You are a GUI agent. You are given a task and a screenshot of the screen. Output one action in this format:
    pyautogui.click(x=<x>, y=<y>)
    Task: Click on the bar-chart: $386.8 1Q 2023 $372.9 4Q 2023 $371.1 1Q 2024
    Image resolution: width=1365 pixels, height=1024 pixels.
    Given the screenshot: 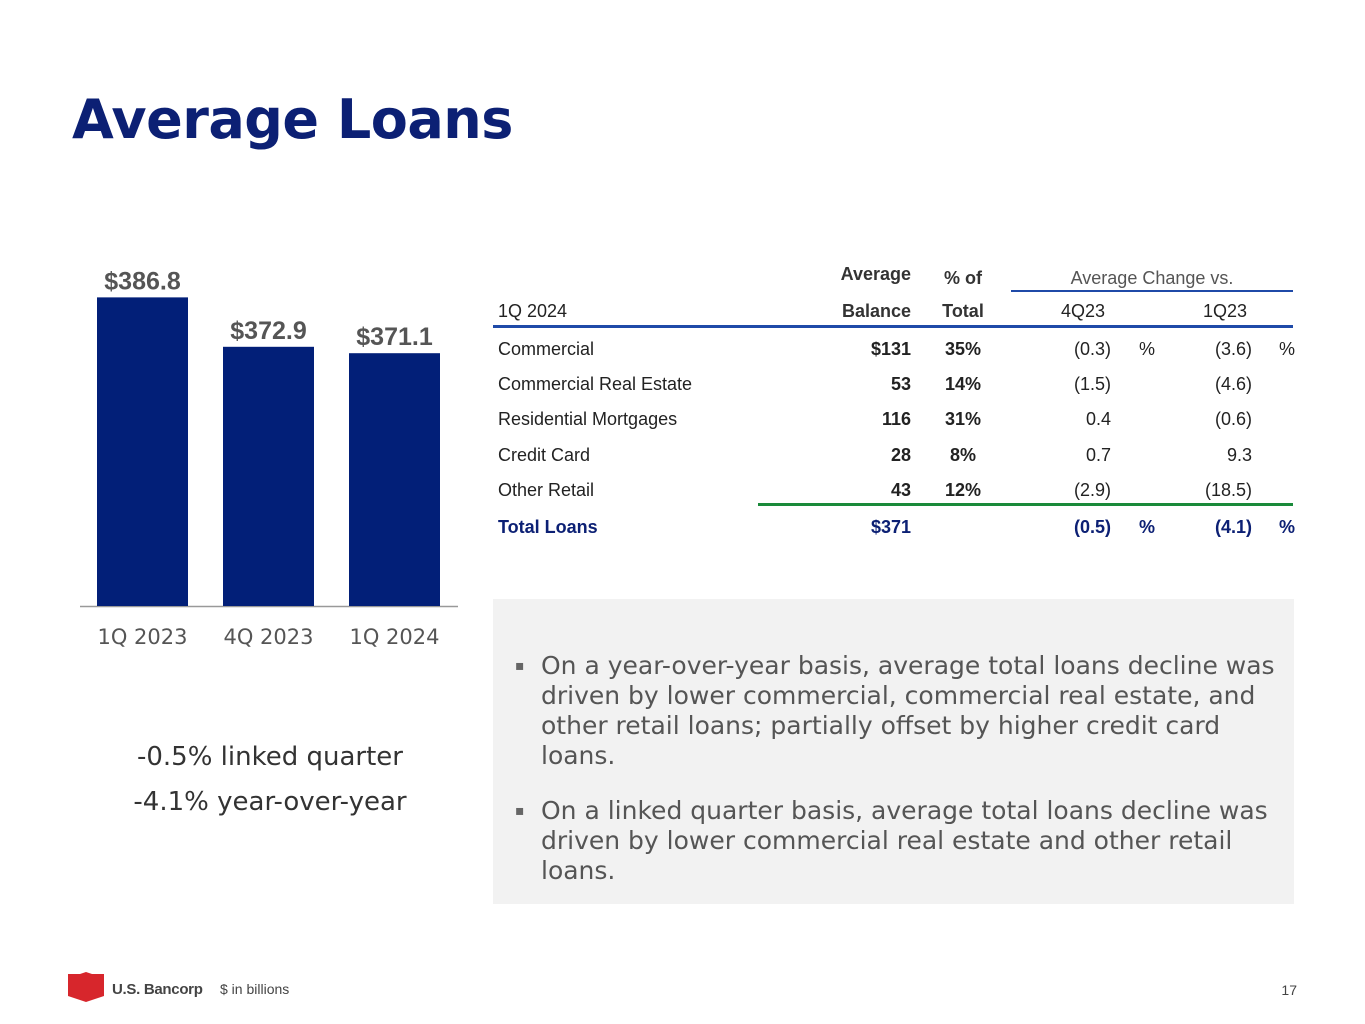 What is the action you would take?
    pyautogui.click(x=269, y=458)
    